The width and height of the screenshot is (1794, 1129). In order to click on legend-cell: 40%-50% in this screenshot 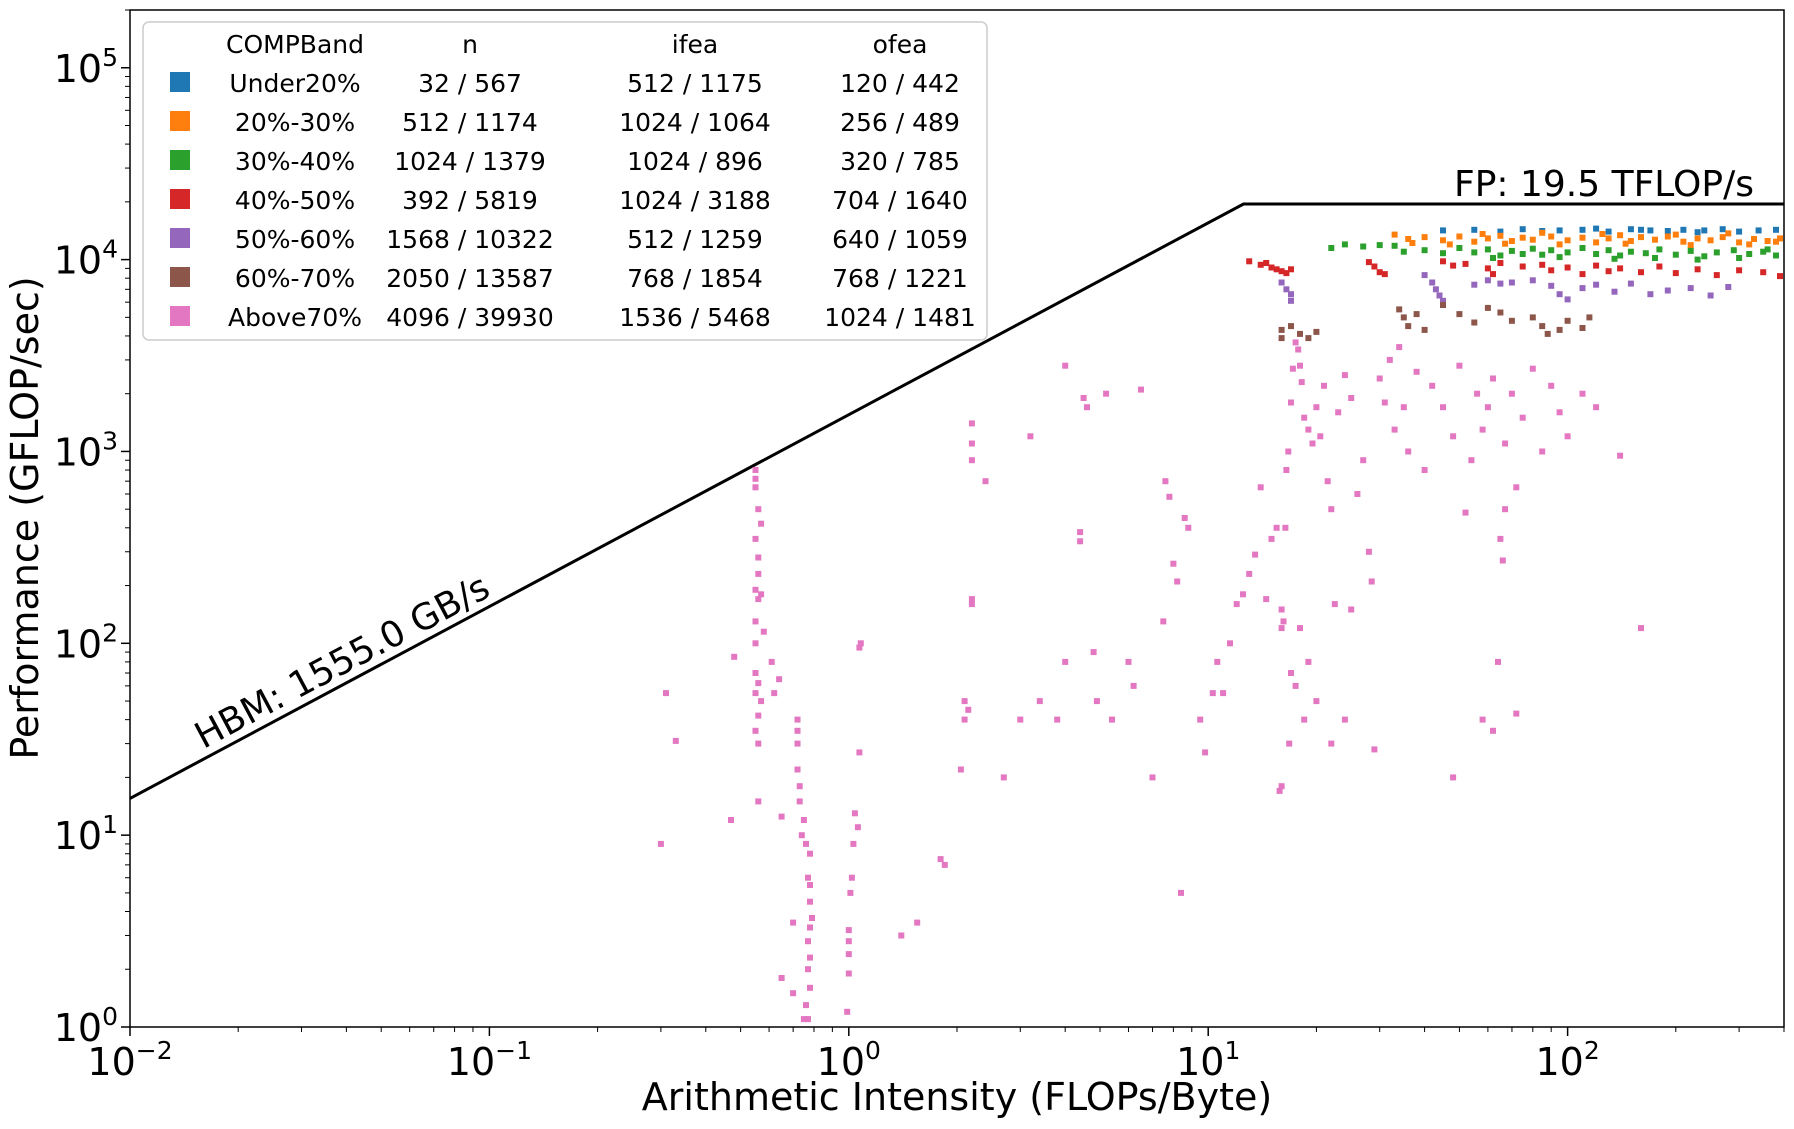, I will do `click(295, 200)`.